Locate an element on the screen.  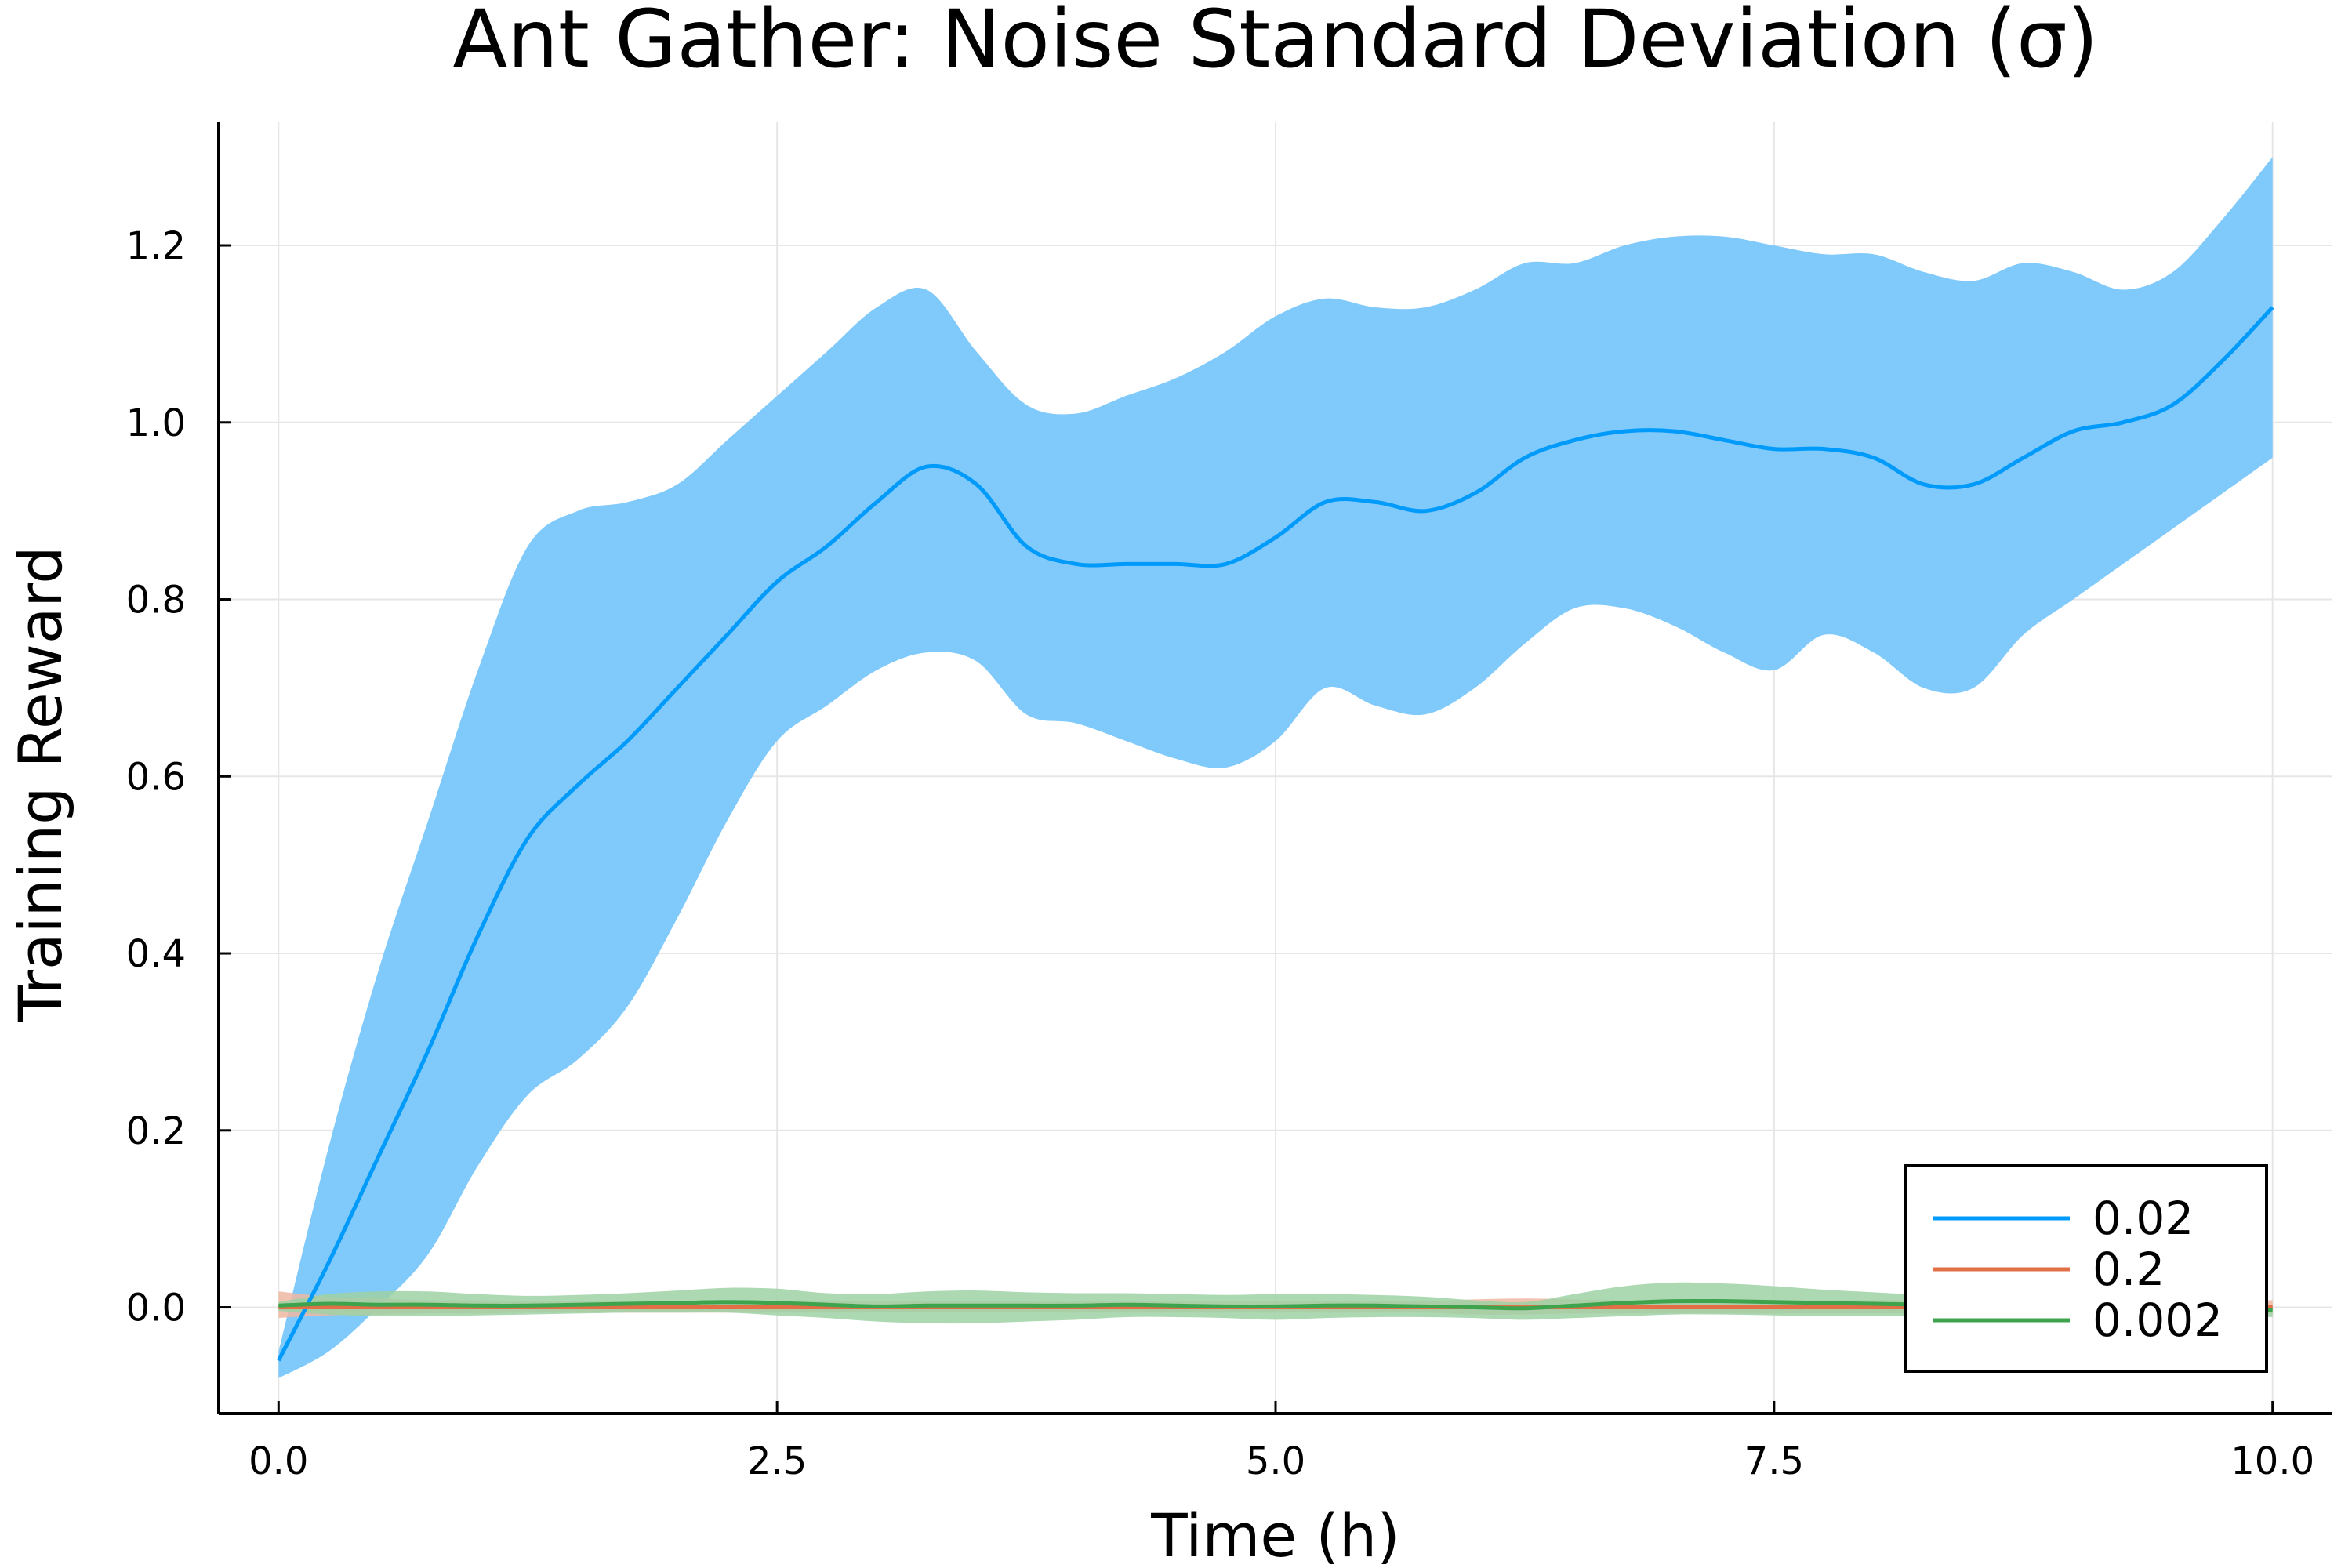
x-axis-title: Time (h) is located at coordinates (1275, 1534).